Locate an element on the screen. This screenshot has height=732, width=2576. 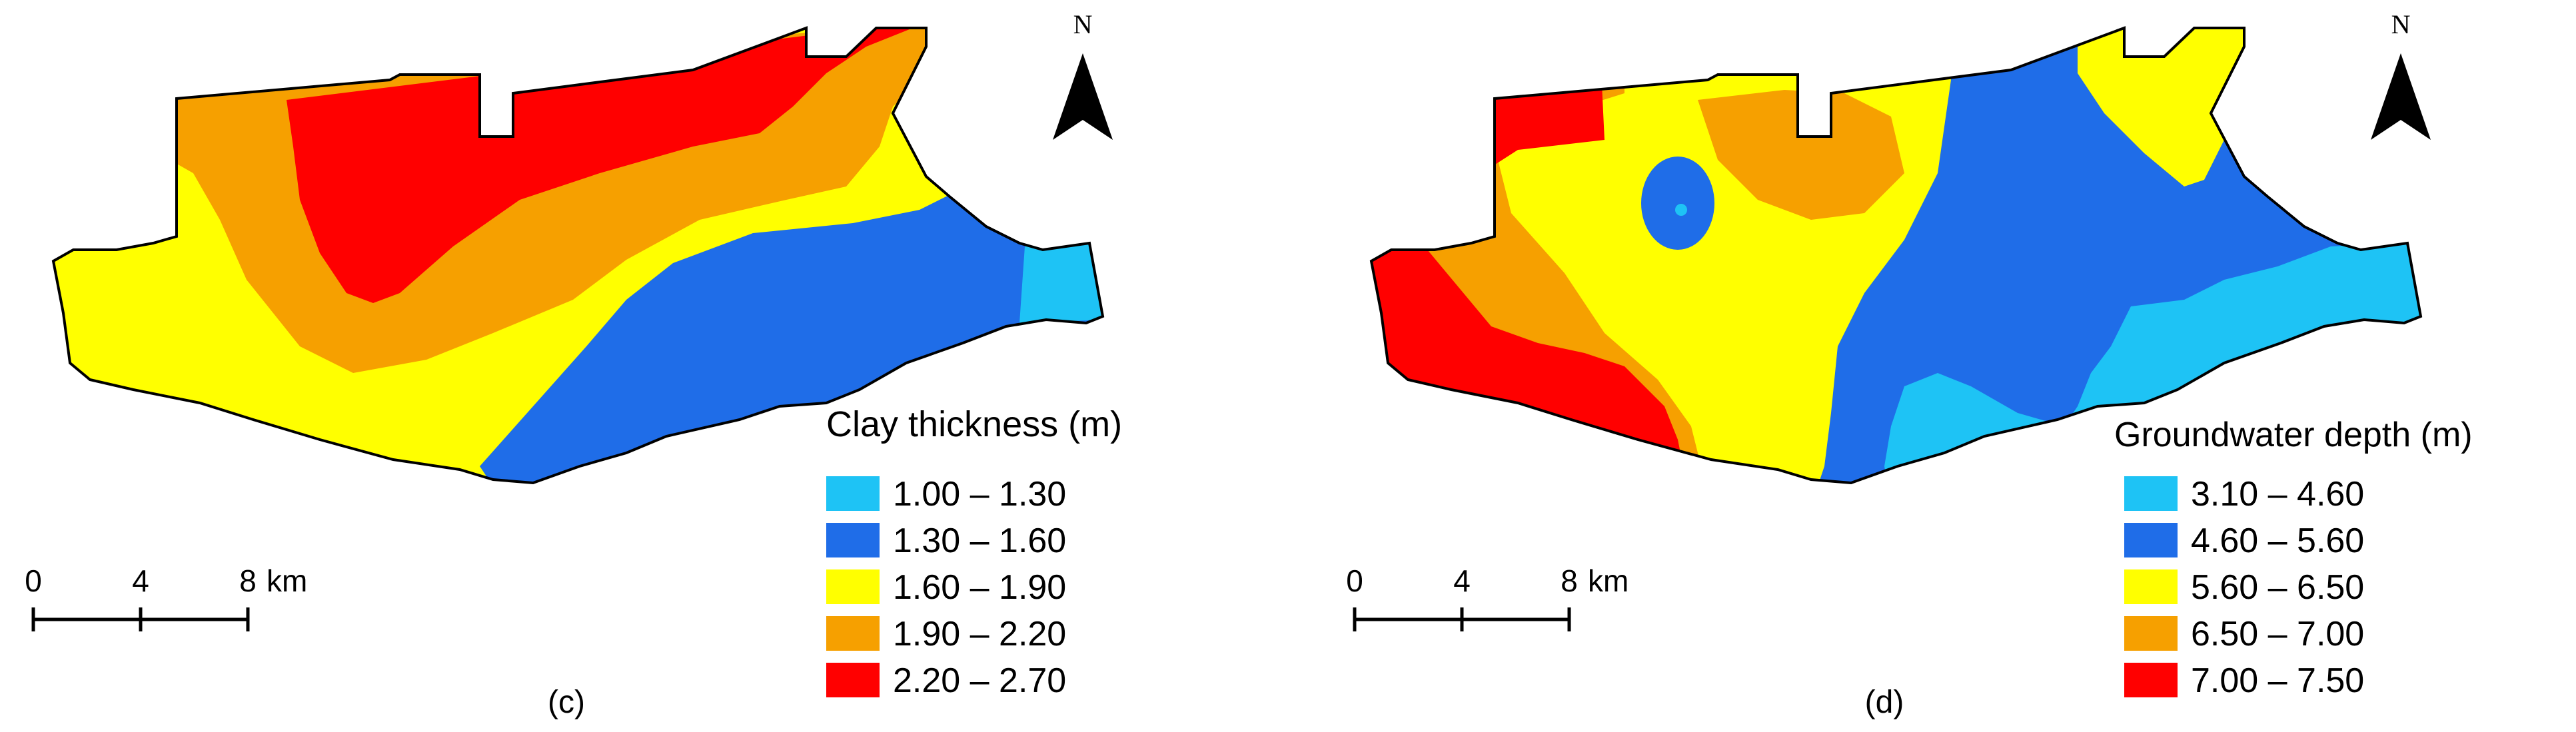
legend-item: 2.20 – 2.70 is located at coordinates (946, 680).